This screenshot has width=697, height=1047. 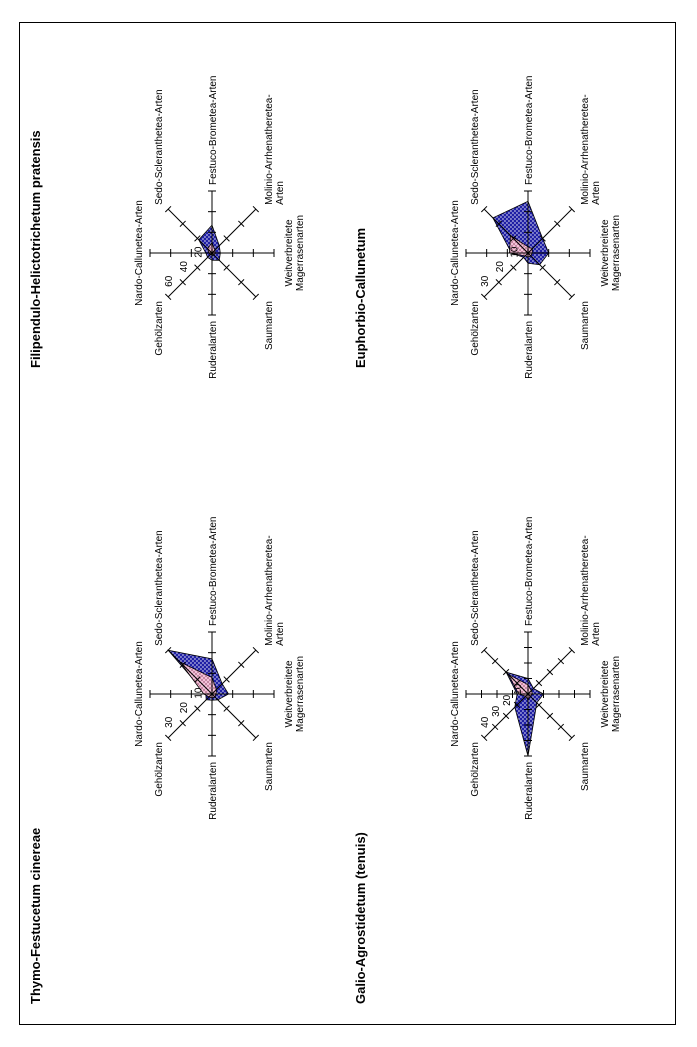 What do you see at coordinates (360, 298) in the screenshot?
I see `chart-title: Euphorbio-Callunetum` at bounding box center [360, 298].